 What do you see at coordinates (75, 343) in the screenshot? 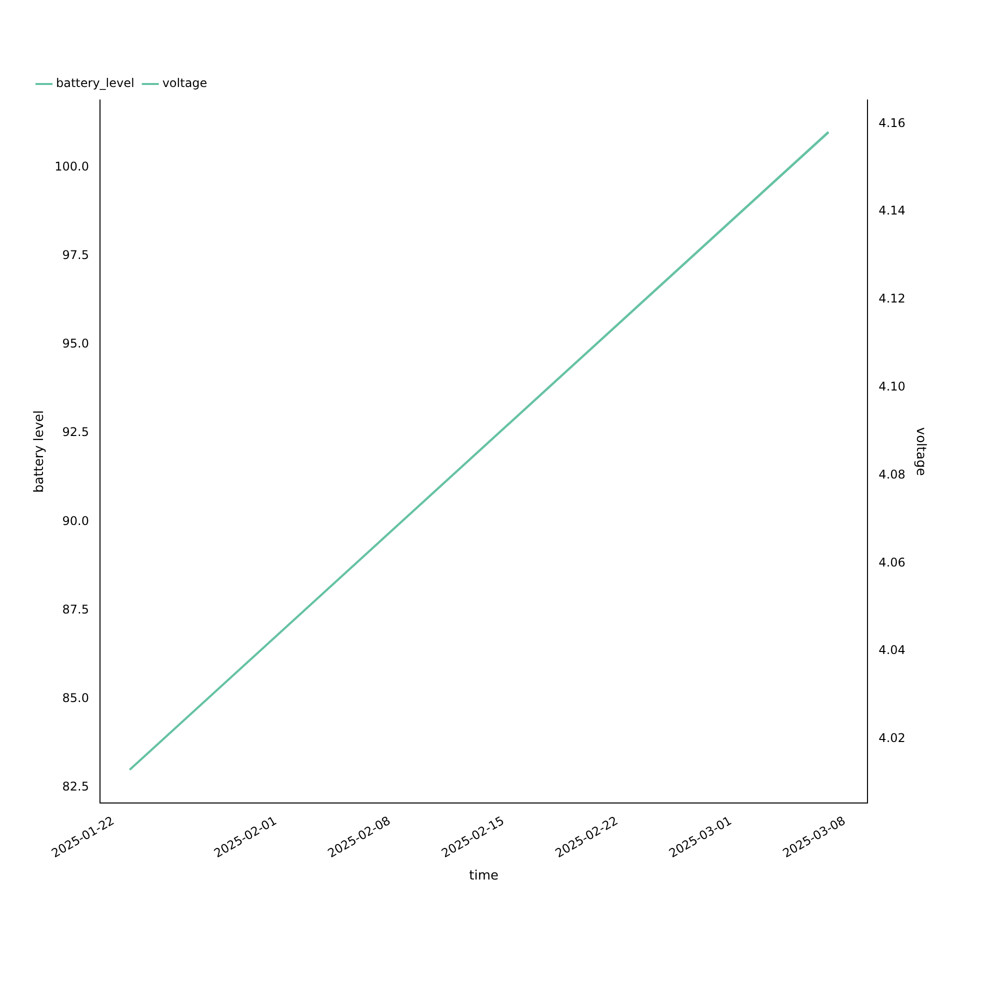
I see `y-tick-label: 95.0` at bounding box center [75, 343].